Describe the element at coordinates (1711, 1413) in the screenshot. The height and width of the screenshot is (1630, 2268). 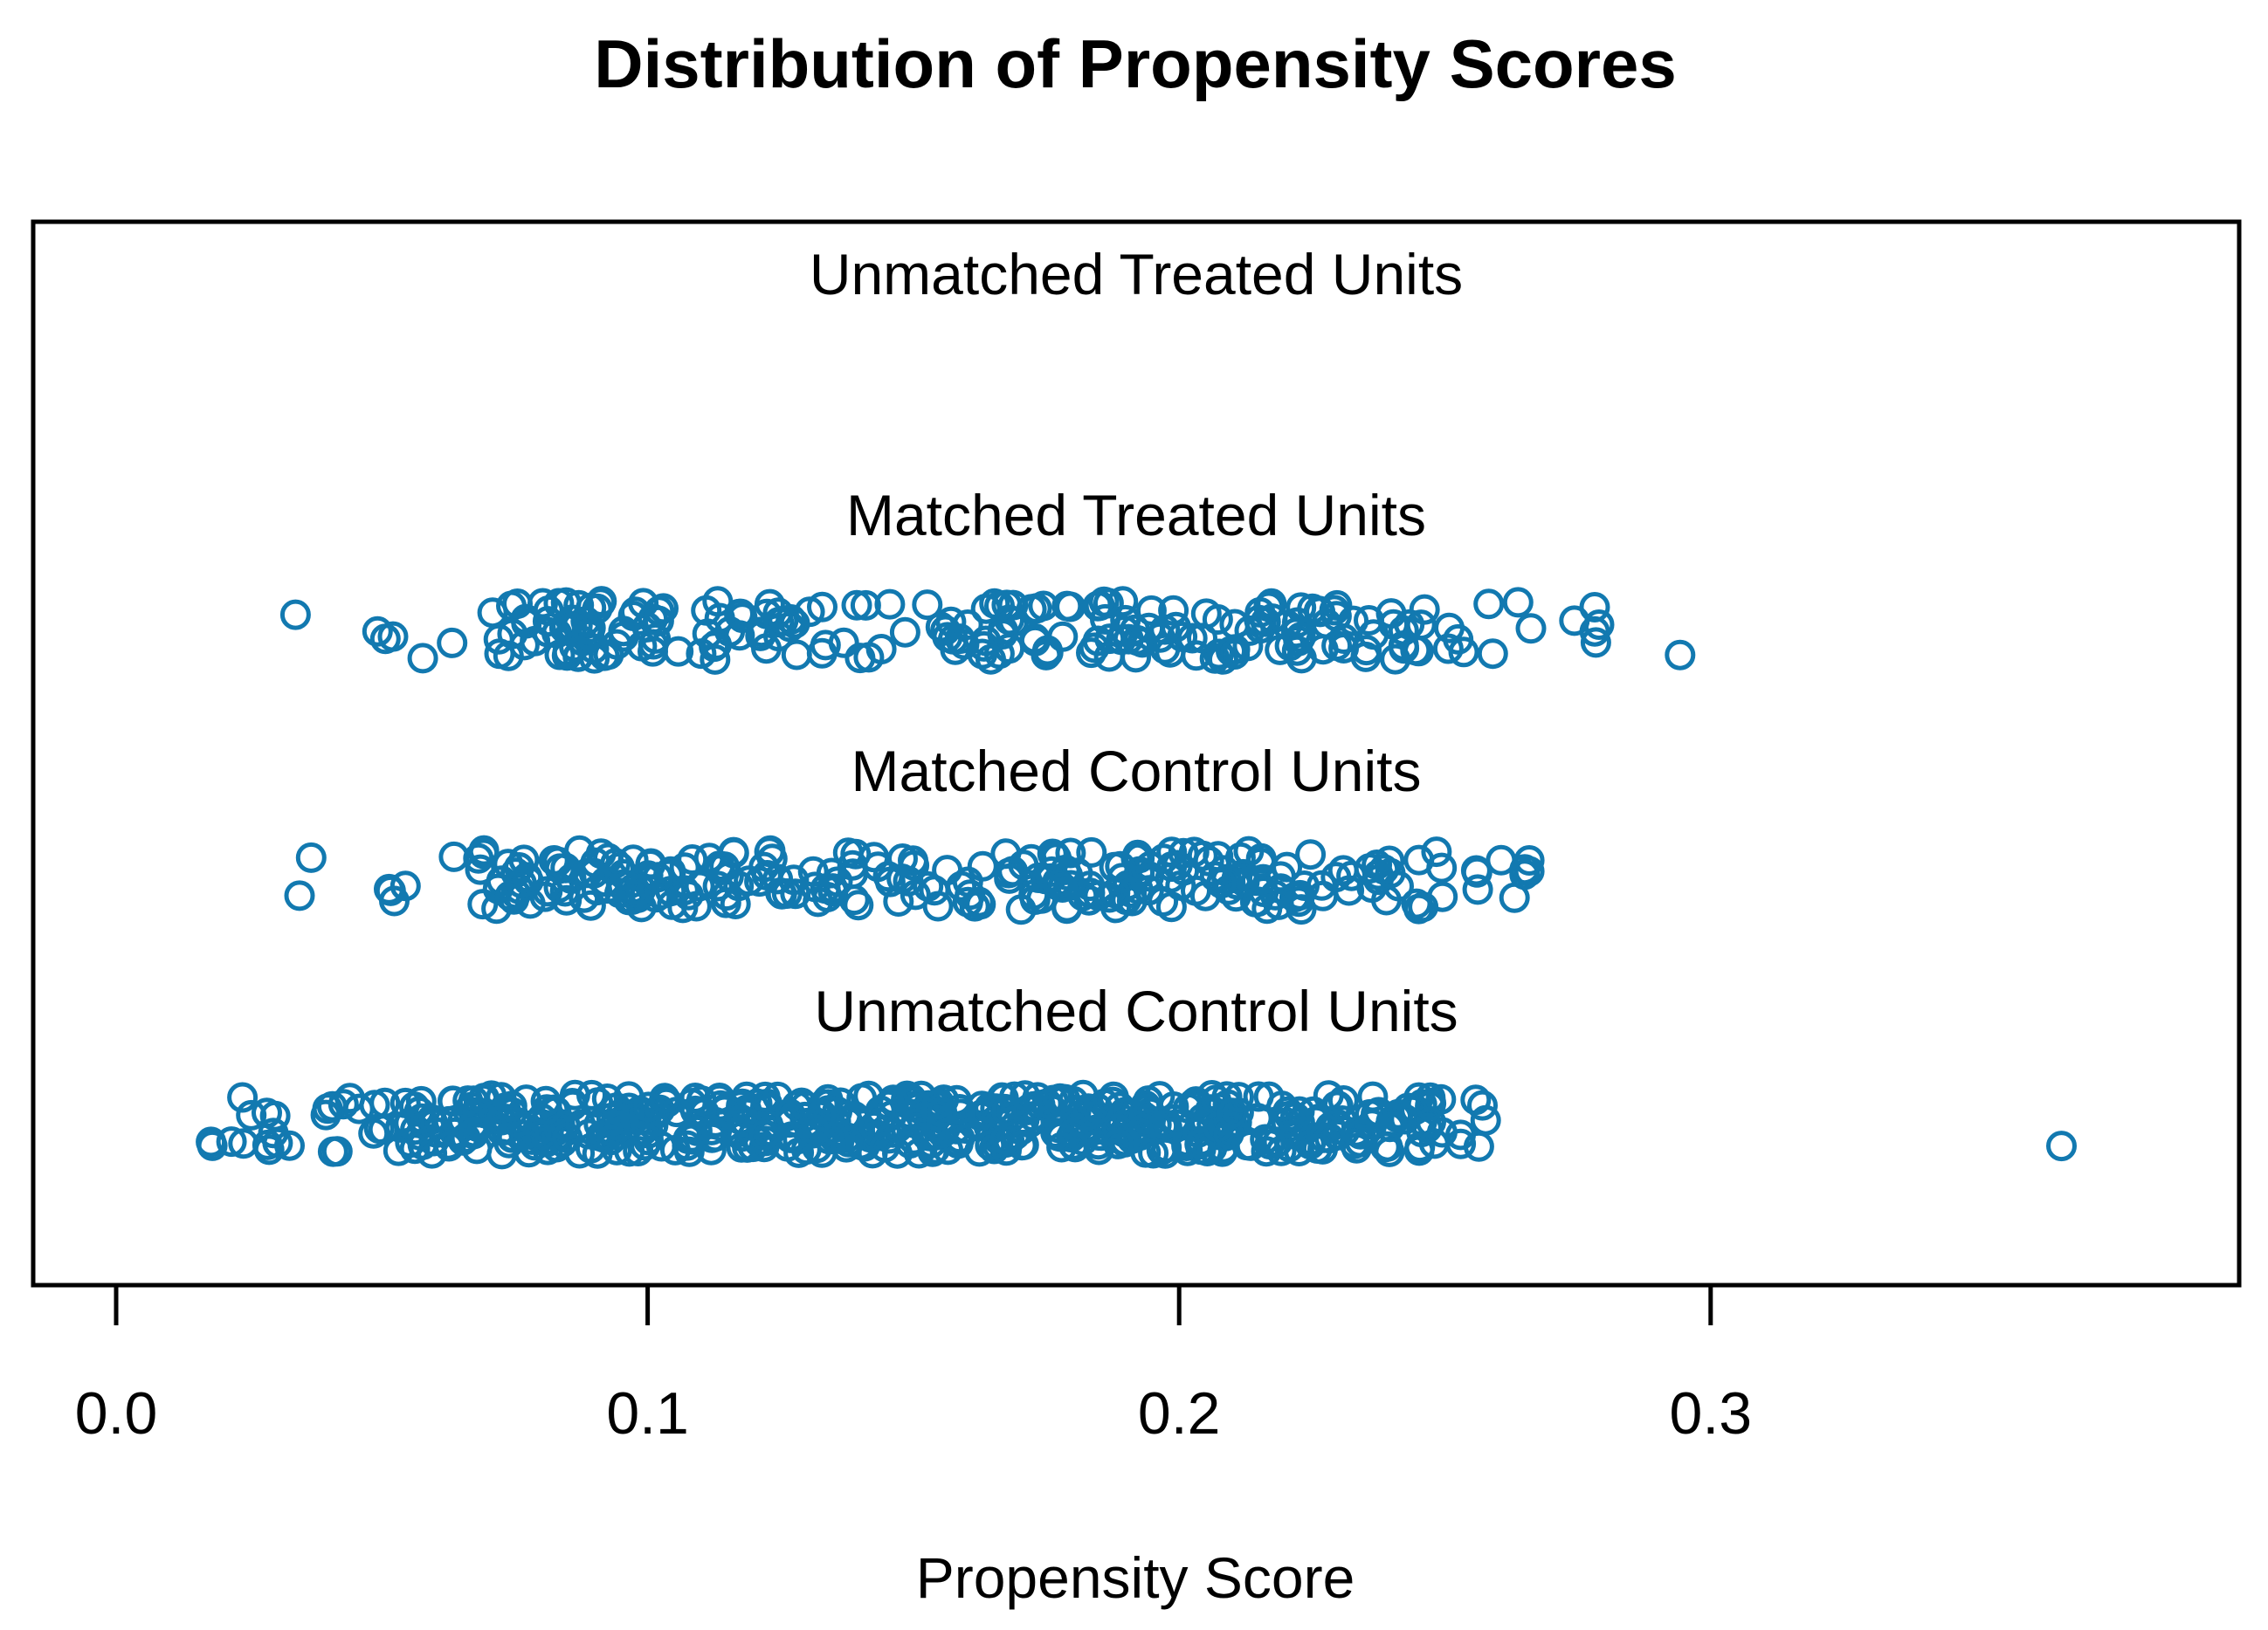
I see `x-tick-label-3: 0.3` at that location.